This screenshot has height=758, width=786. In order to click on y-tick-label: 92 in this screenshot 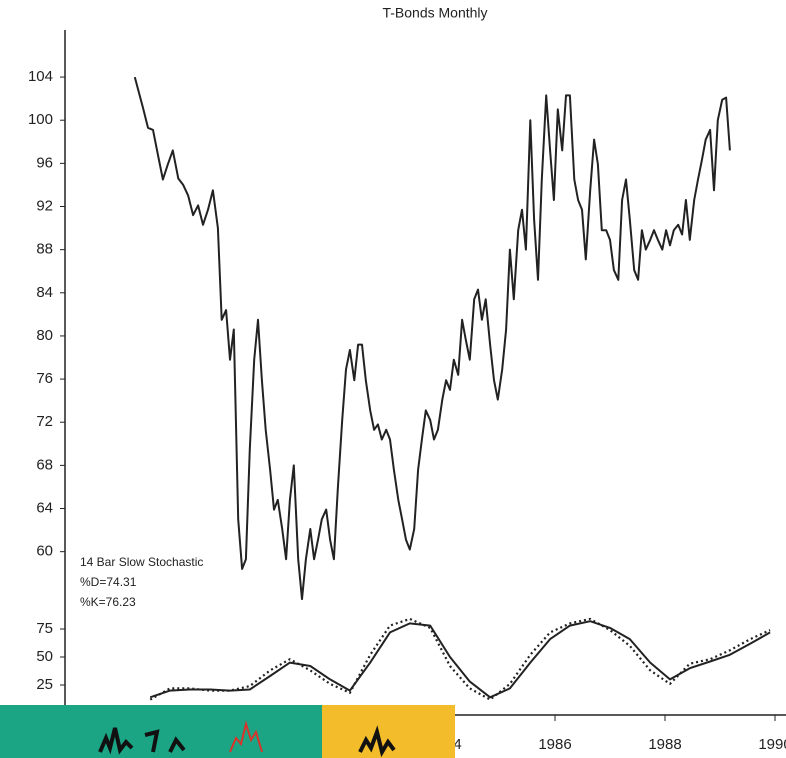, I will do `click(44, 205)`.